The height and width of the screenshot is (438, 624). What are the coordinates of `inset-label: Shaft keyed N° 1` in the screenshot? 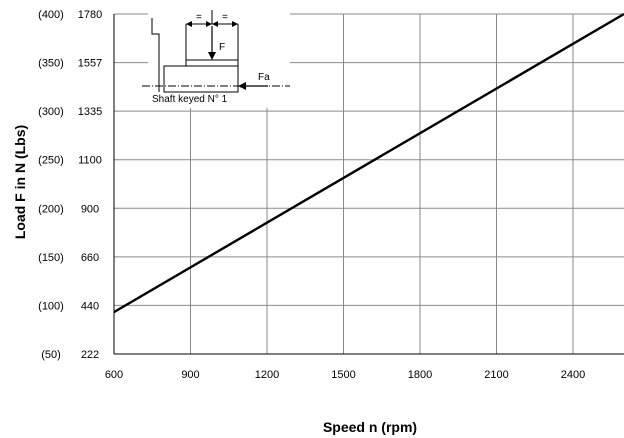 It's located at (190, 99).